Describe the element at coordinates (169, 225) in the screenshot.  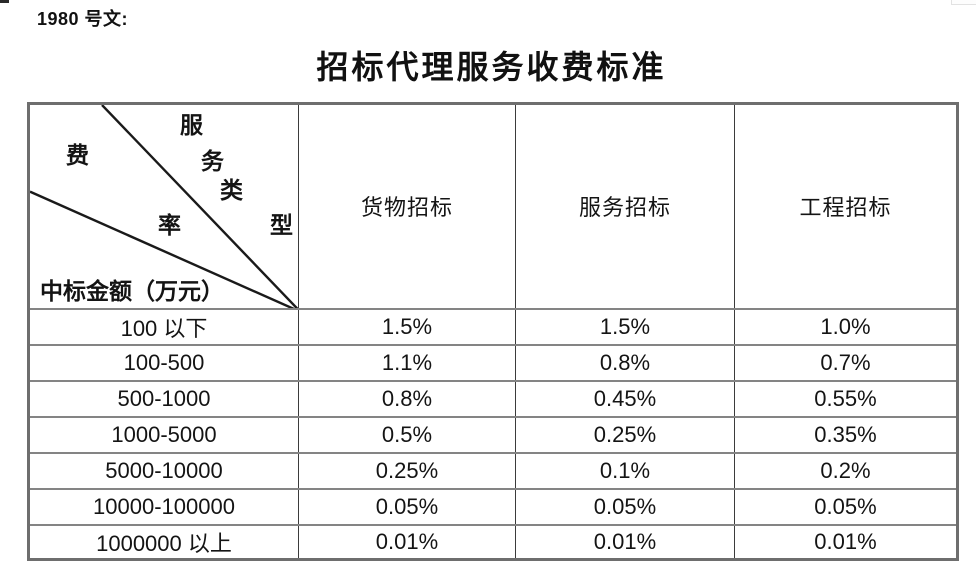
I see `fee-rate-char: 率` at that location.